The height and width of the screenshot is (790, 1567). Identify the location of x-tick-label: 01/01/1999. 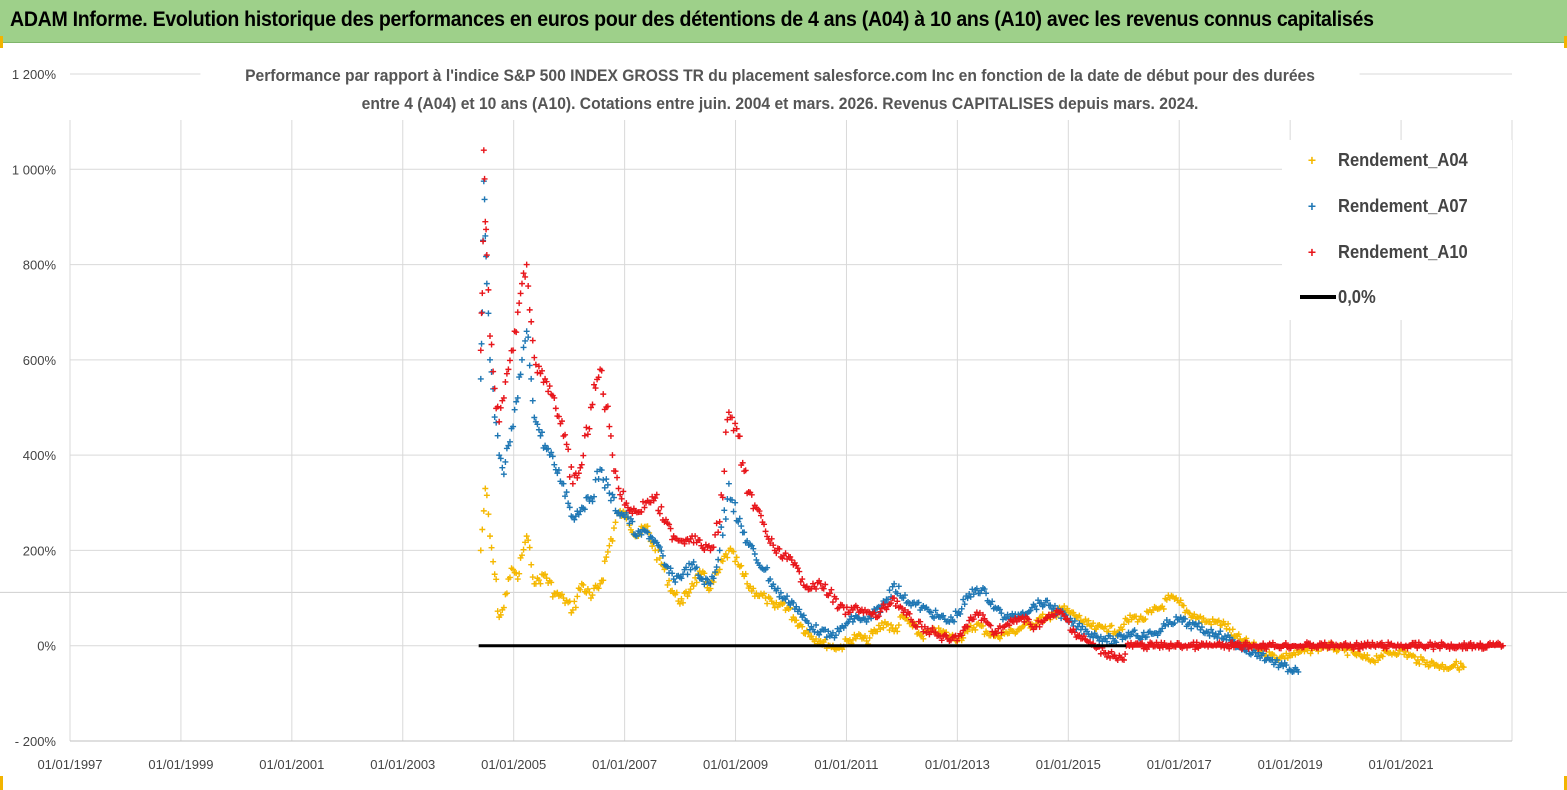
(180, 764).